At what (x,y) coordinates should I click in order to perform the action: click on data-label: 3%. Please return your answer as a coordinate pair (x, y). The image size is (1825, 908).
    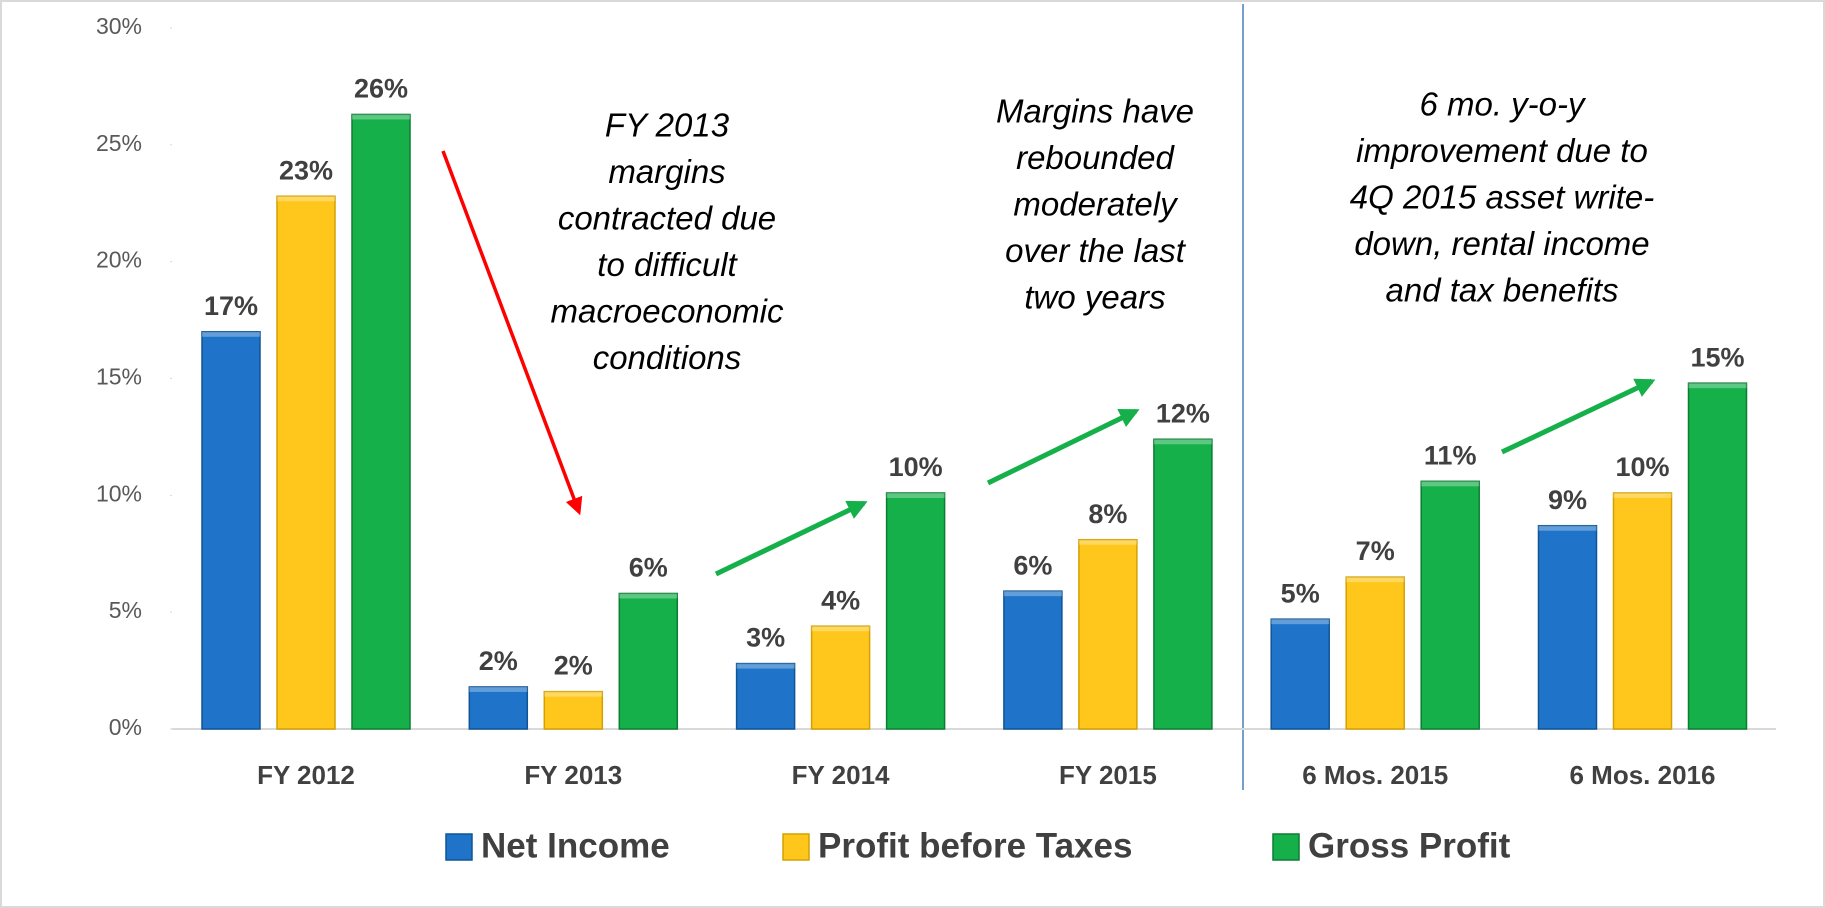
    Looking at the image, I should click on (765, 638).